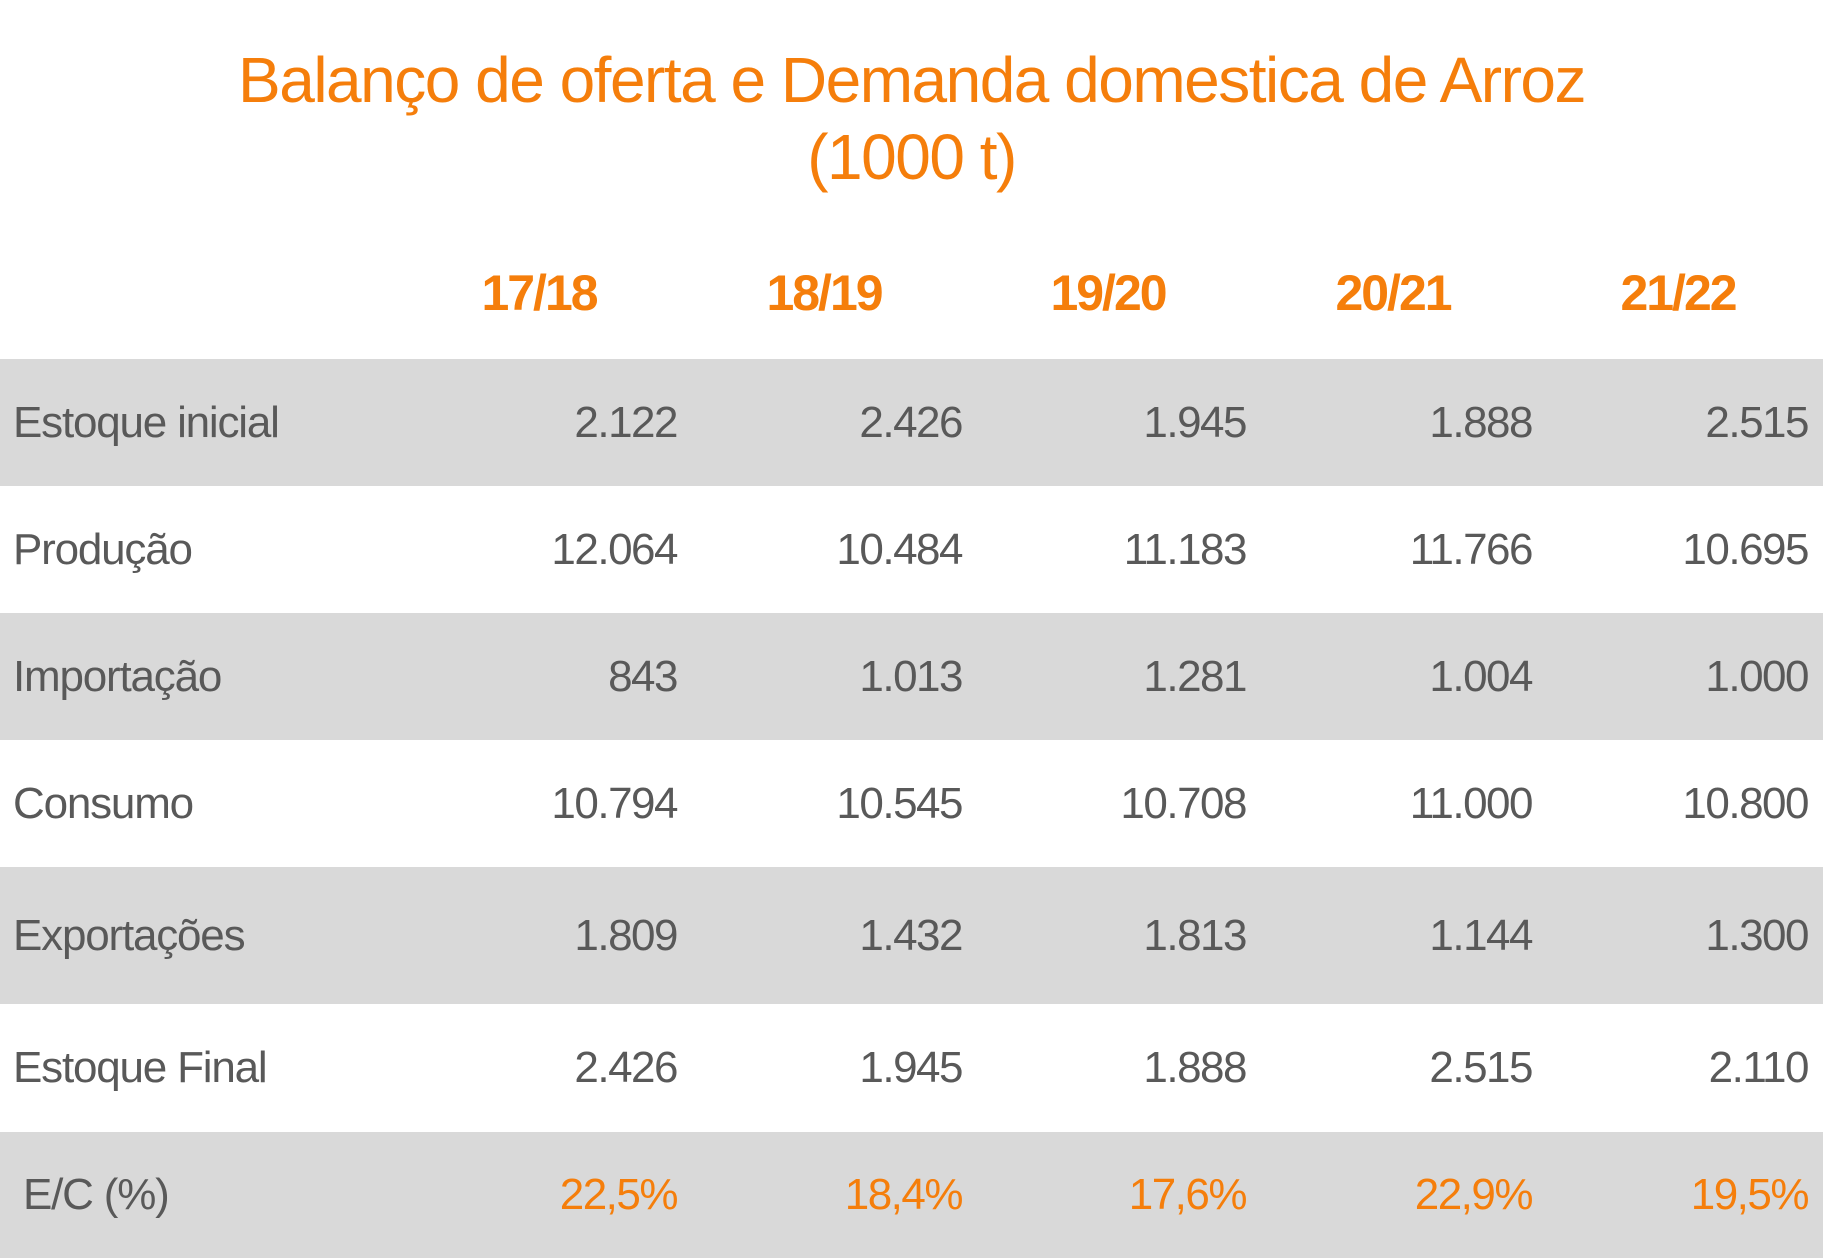 The image size is (1823, 1258). I want to click on table-cell: 1.809, so click(626, 935).